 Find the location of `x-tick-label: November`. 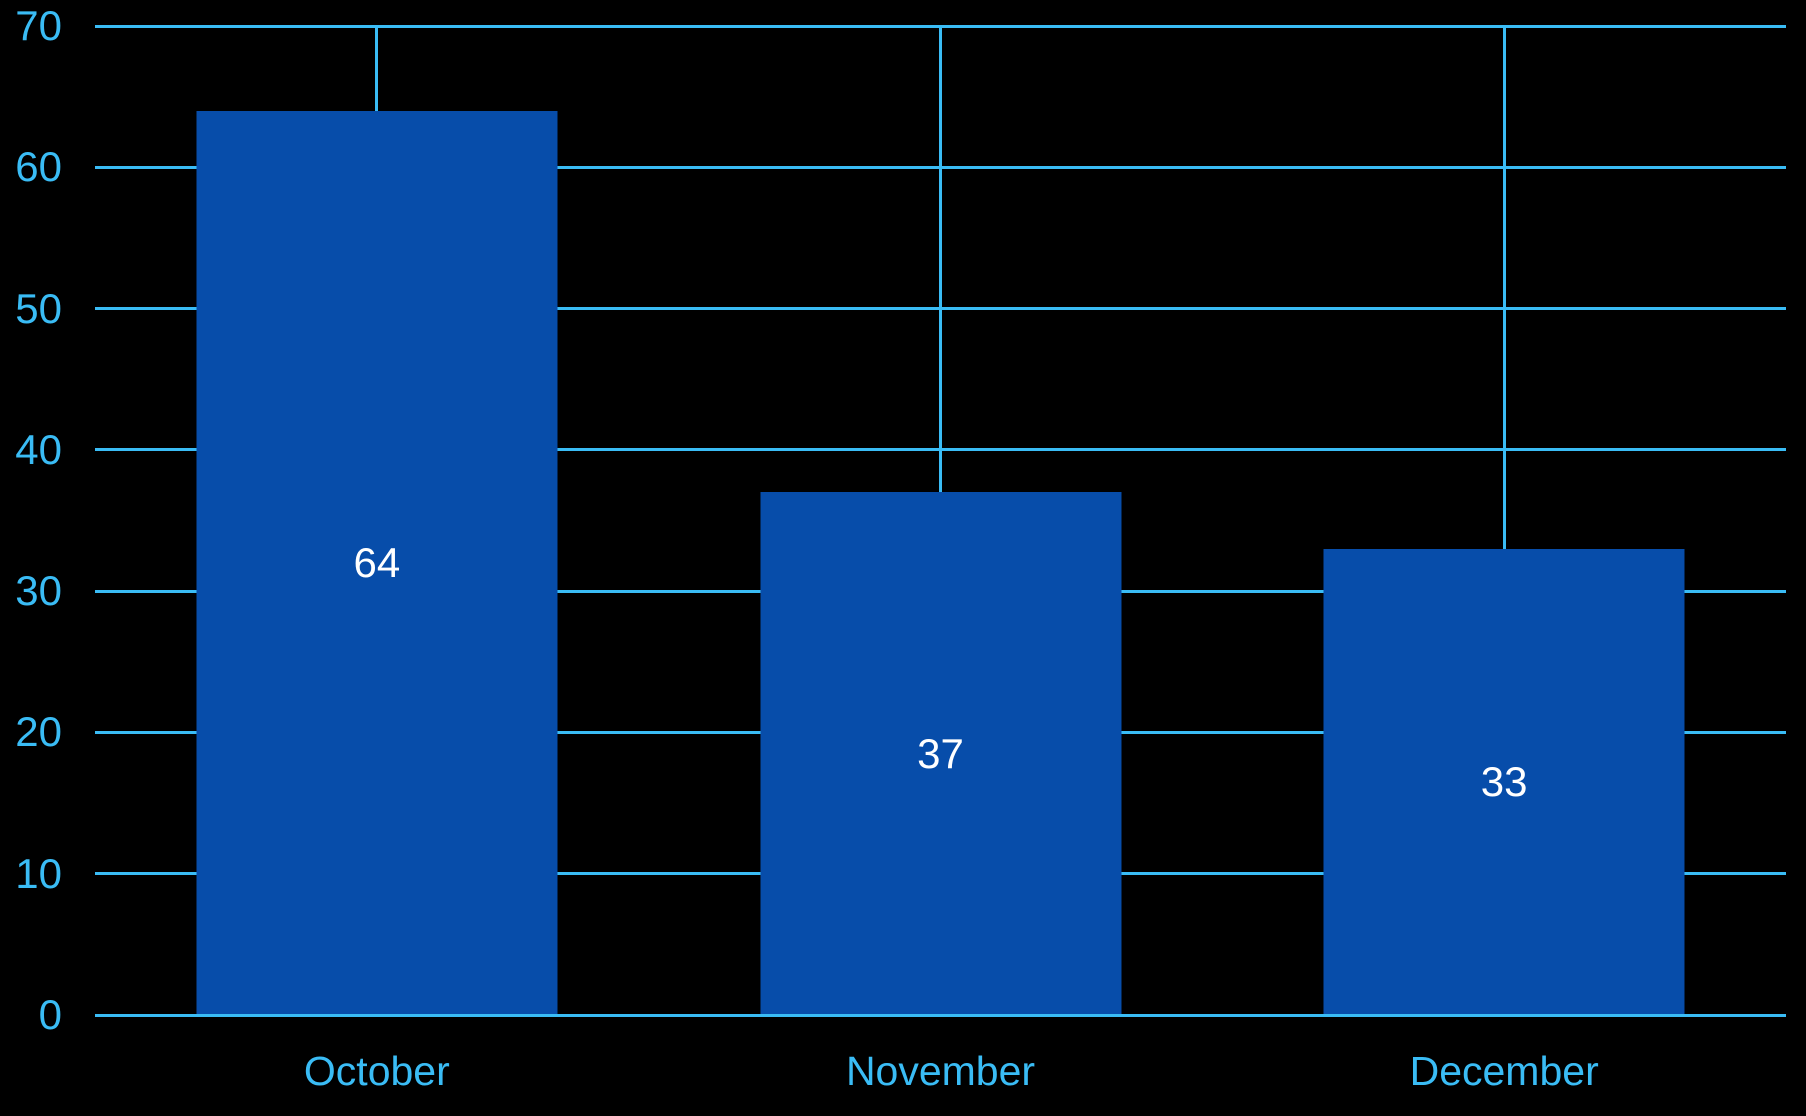

x-tick-label: November is located at coordinates (940, 1071).